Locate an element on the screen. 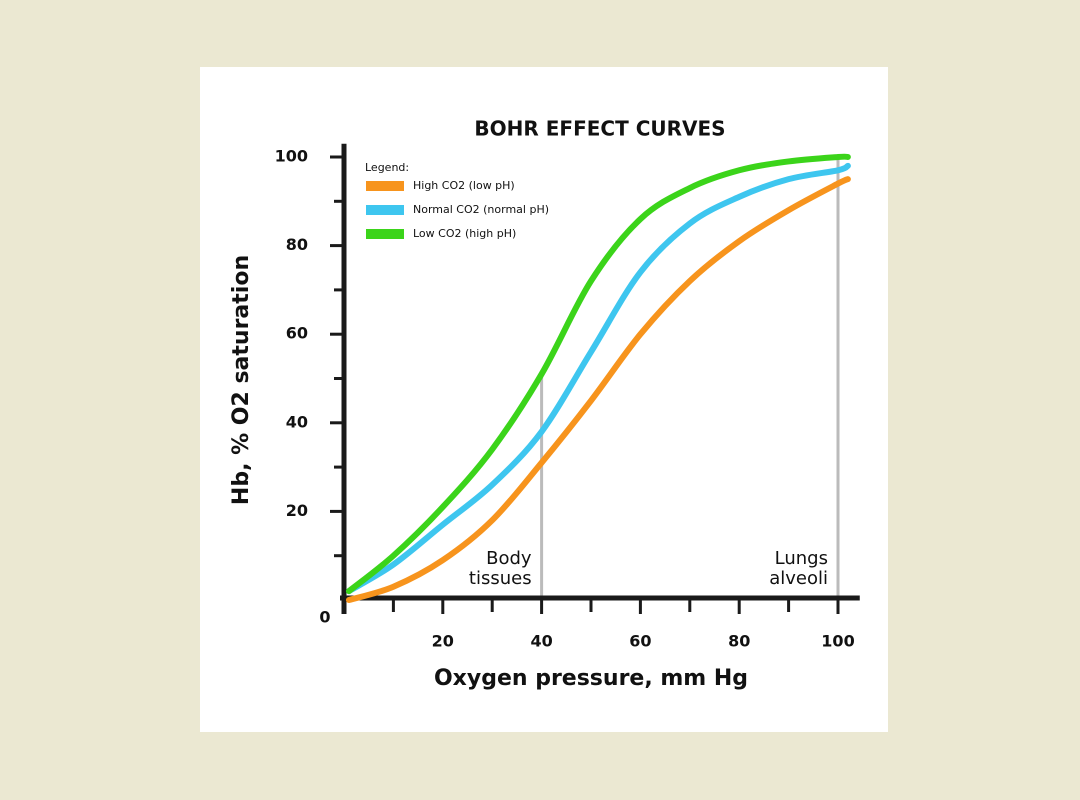  y-tick-label: 80 is located at coordinates (297, 244).